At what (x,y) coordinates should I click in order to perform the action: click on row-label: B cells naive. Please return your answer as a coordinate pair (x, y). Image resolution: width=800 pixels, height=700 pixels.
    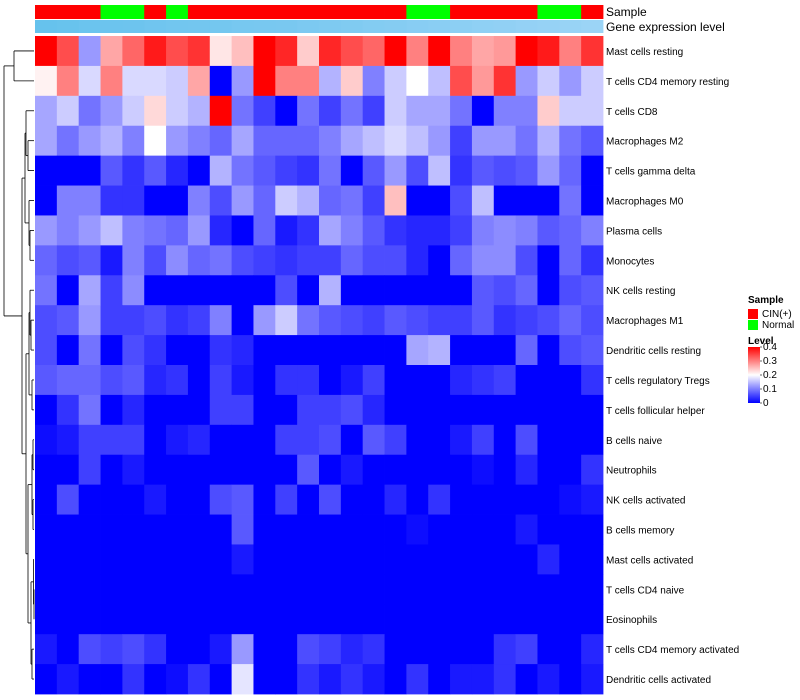
    Looking at the image, I should click on (634, 441).